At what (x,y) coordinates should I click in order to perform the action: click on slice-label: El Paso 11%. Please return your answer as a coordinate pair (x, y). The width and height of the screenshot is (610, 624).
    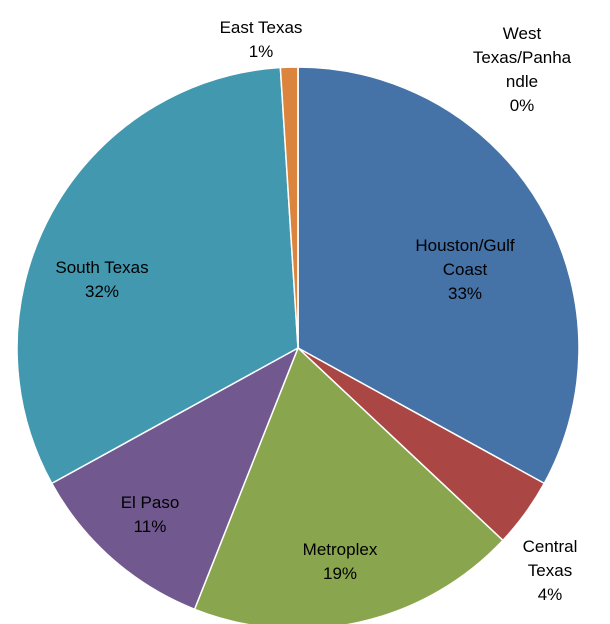
    Looking at the image, I should click on (150, 515).